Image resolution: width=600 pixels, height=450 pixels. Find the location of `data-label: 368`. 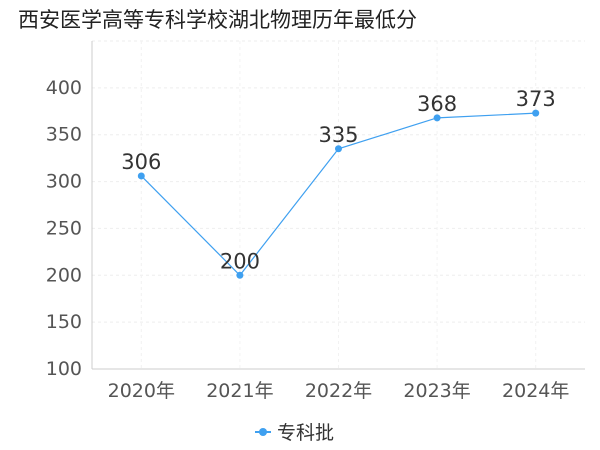

data-label: 368 is located at coordinates (437, 104).